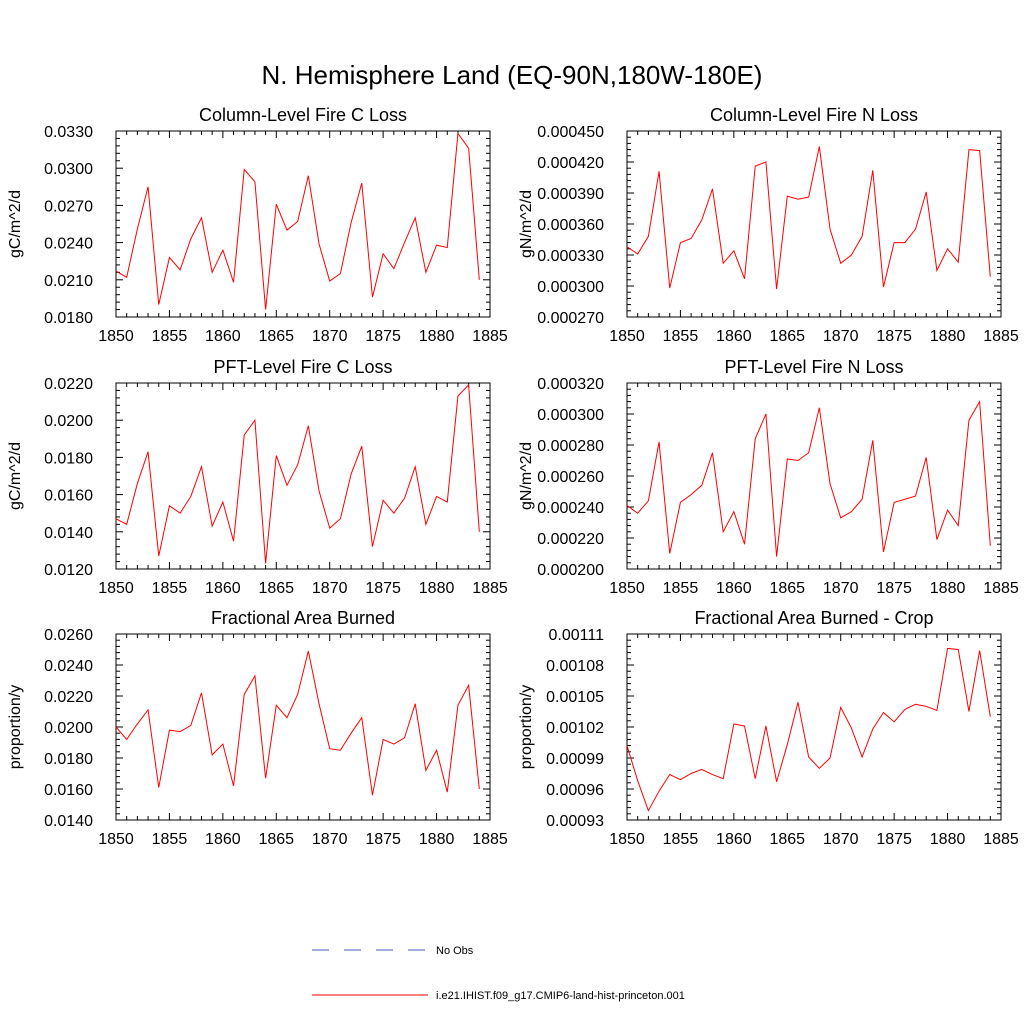  What do you see at coordinates (302, 367) in the screenshot?
I see `panel-title: PFT-Level Fire C Loss` at bounding box center [302, 367].